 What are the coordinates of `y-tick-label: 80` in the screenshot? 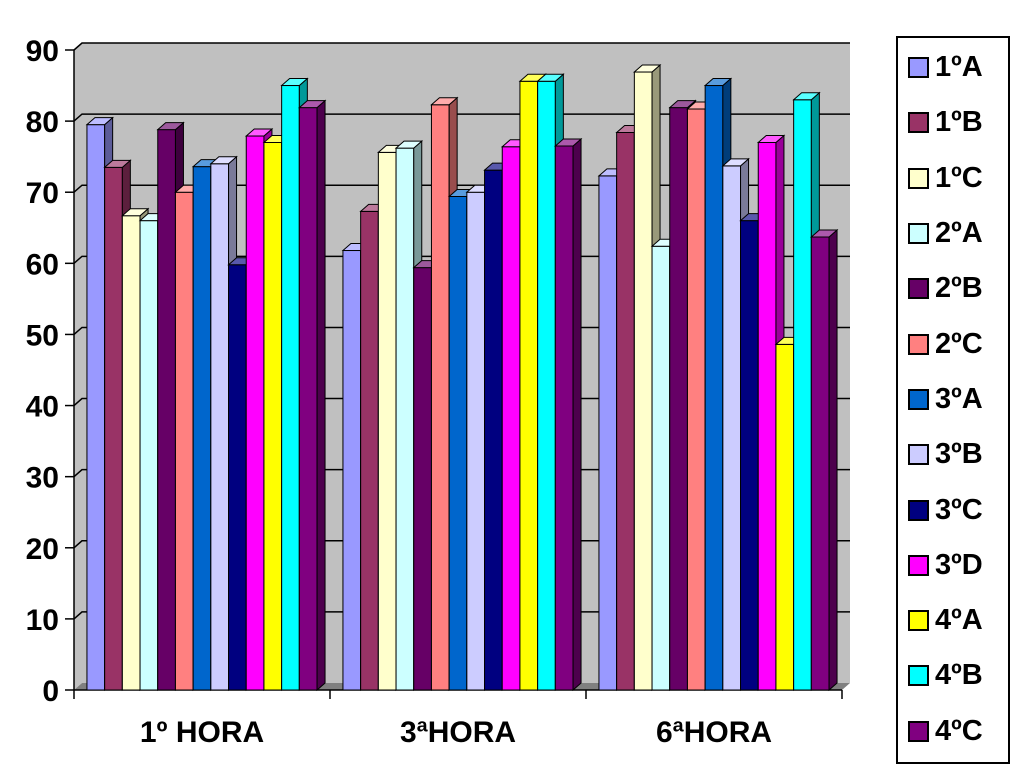 It's located at (42, 122).